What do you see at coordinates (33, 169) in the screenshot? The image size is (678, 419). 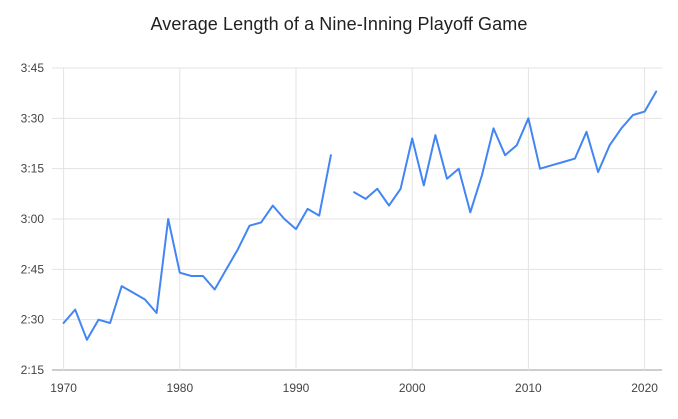 I see `y-tick-label: 3:15` at bounding box center [33, 169].